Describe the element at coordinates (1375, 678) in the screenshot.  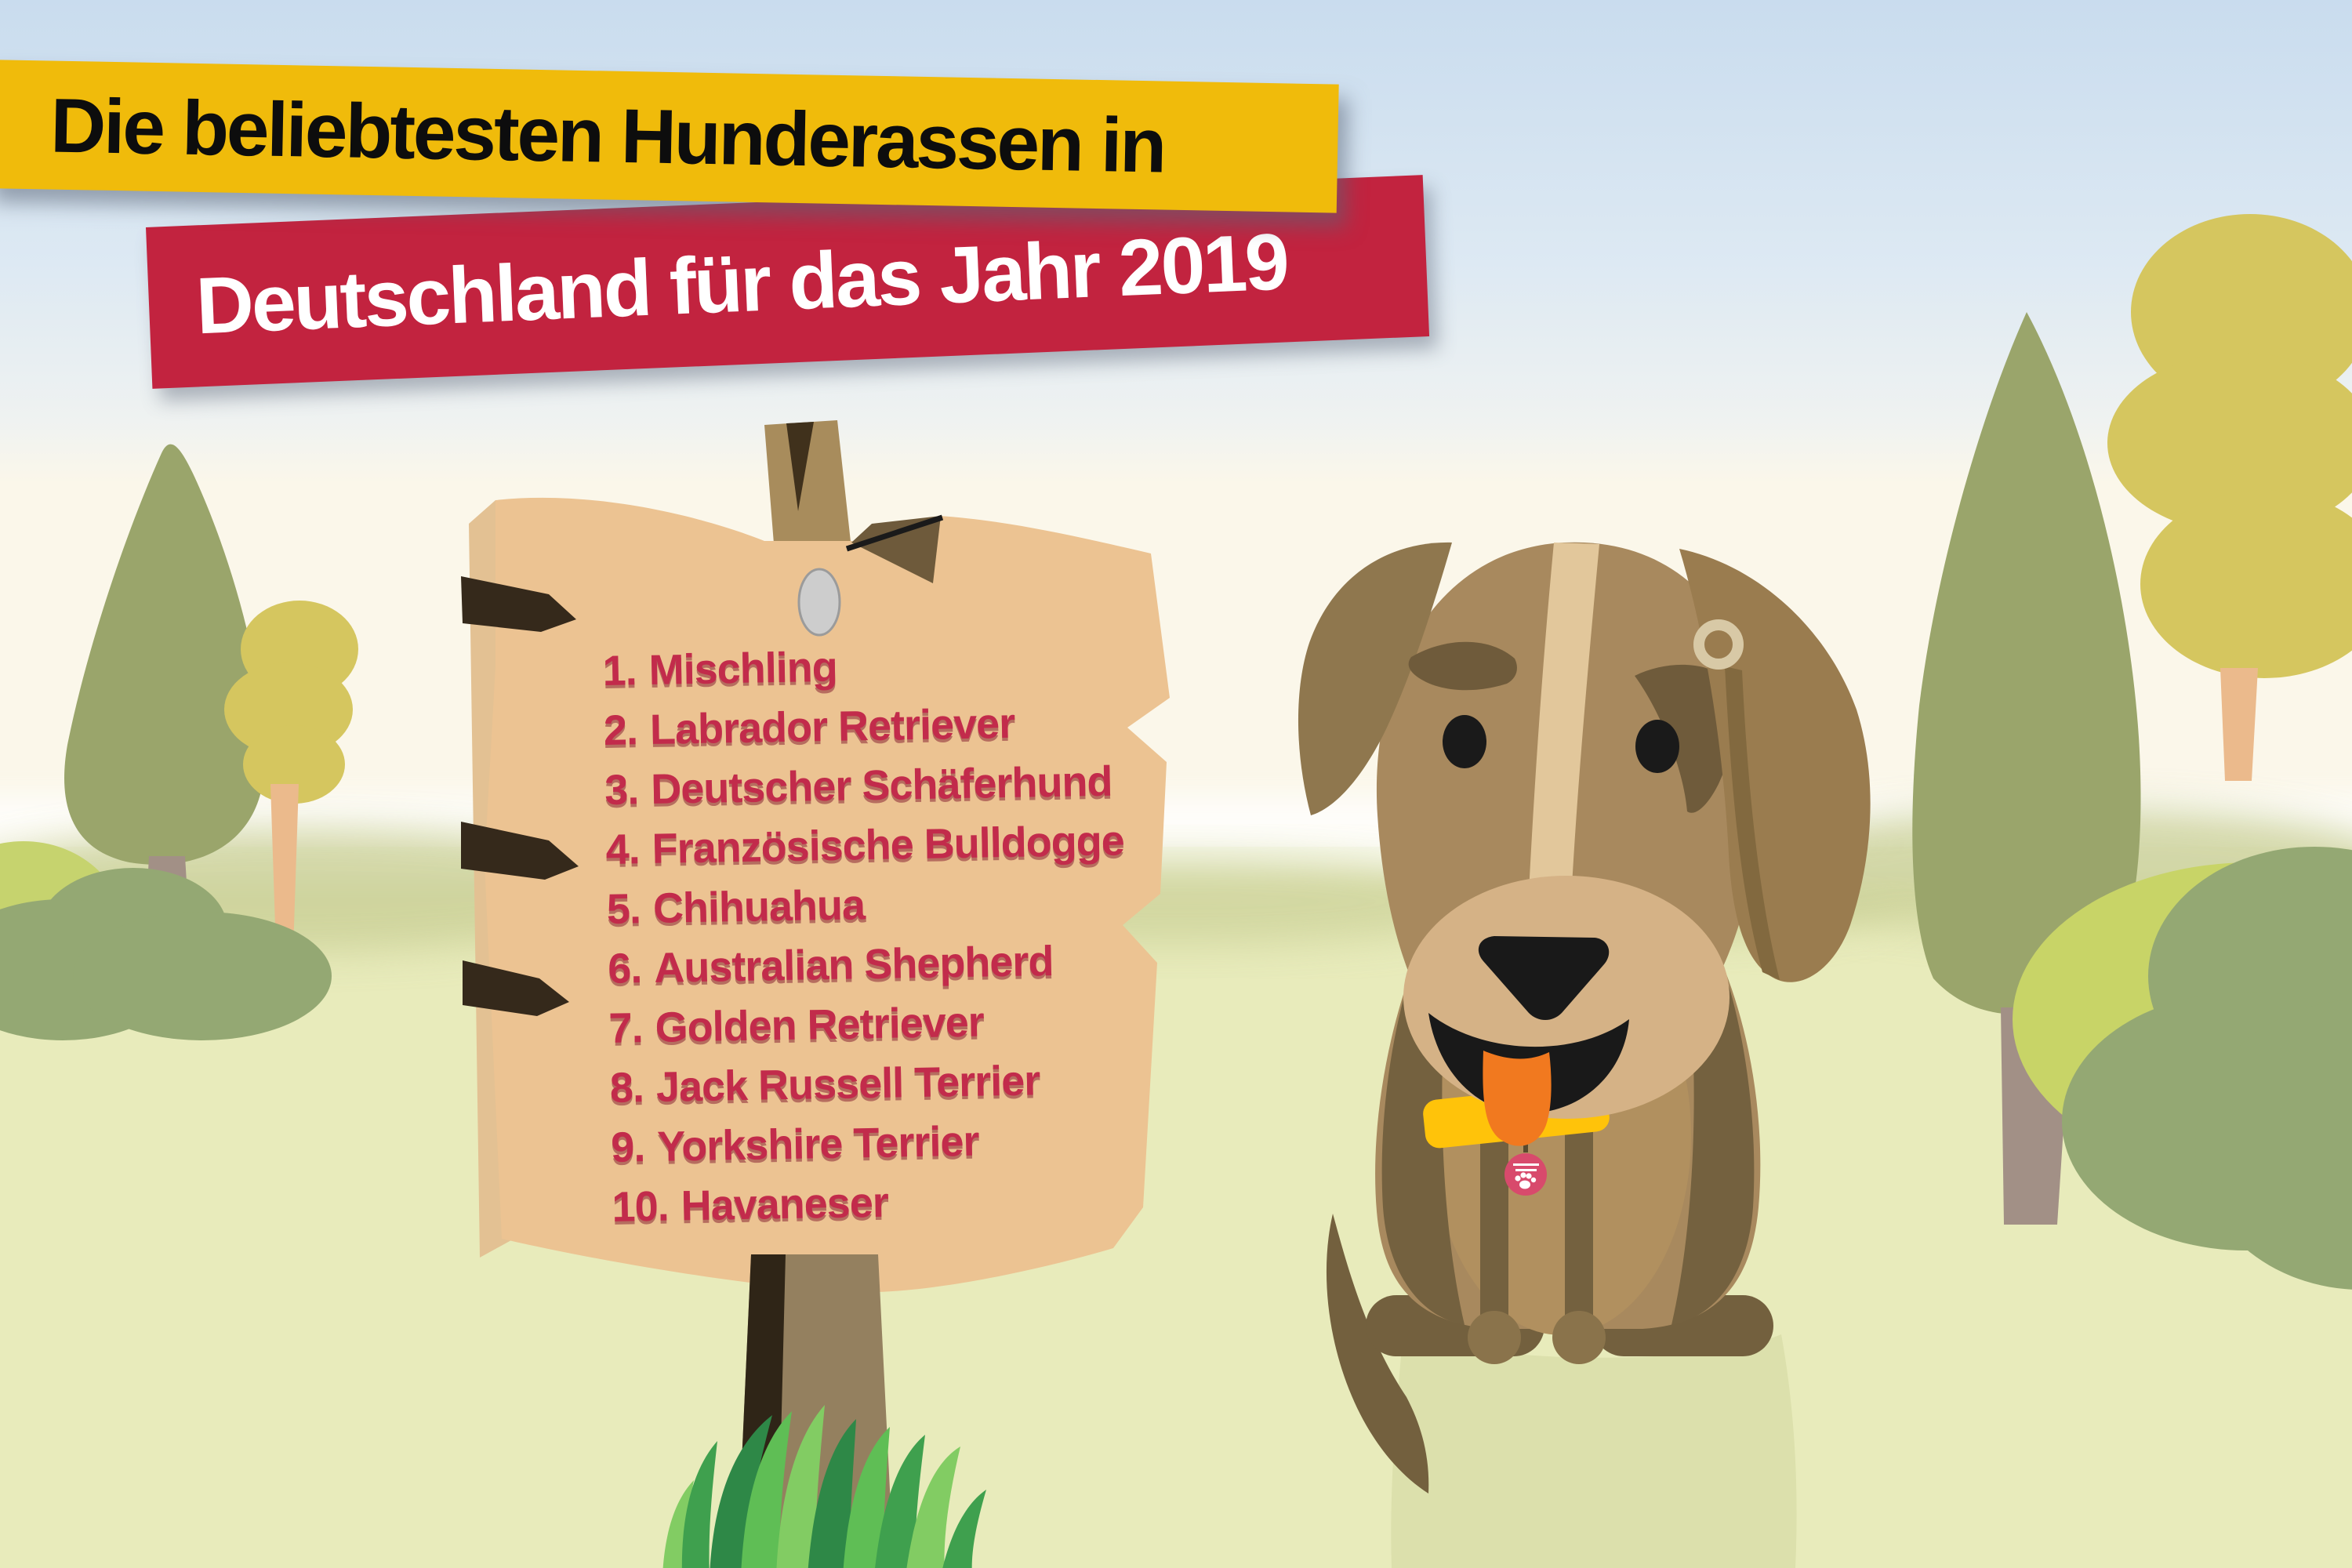
I see `dog-ear-left` at that location.